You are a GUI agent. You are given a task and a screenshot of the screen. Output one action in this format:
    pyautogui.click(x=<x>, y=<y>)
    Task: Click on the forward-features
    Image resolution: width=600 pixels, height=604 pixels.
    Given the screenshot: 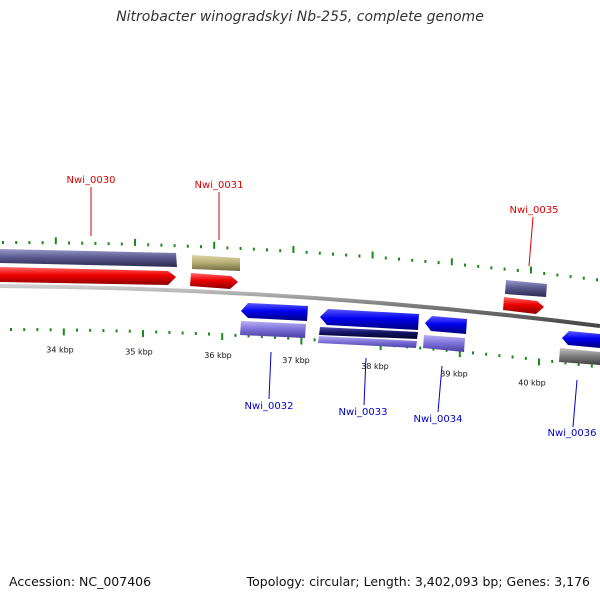 What is the action you would take?
    pyautogui.click(x=273, y=281)
    